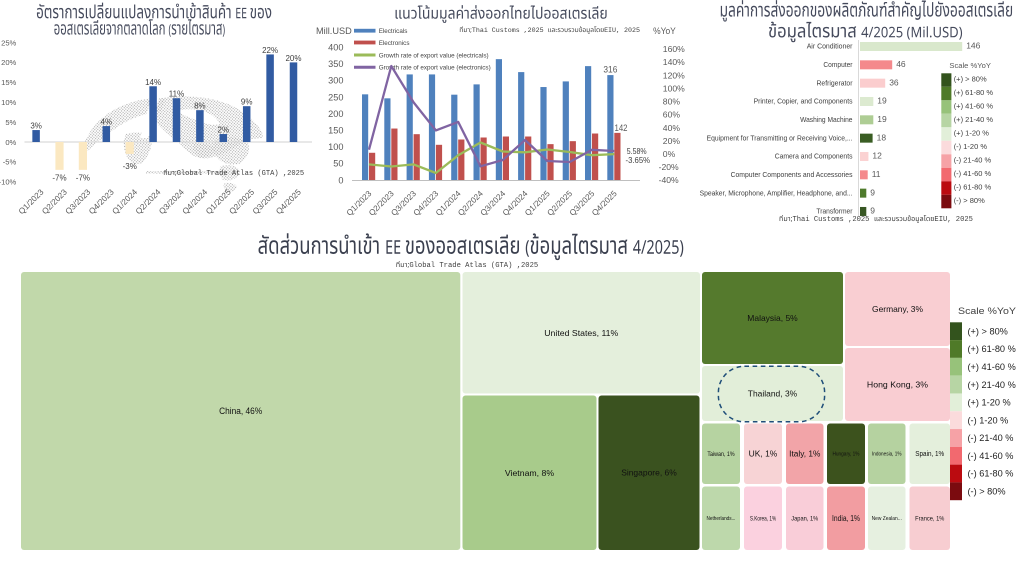  Describe the element at coordinates (669, 180) in the screenshot. I see `svg-text: -40%` at that location.